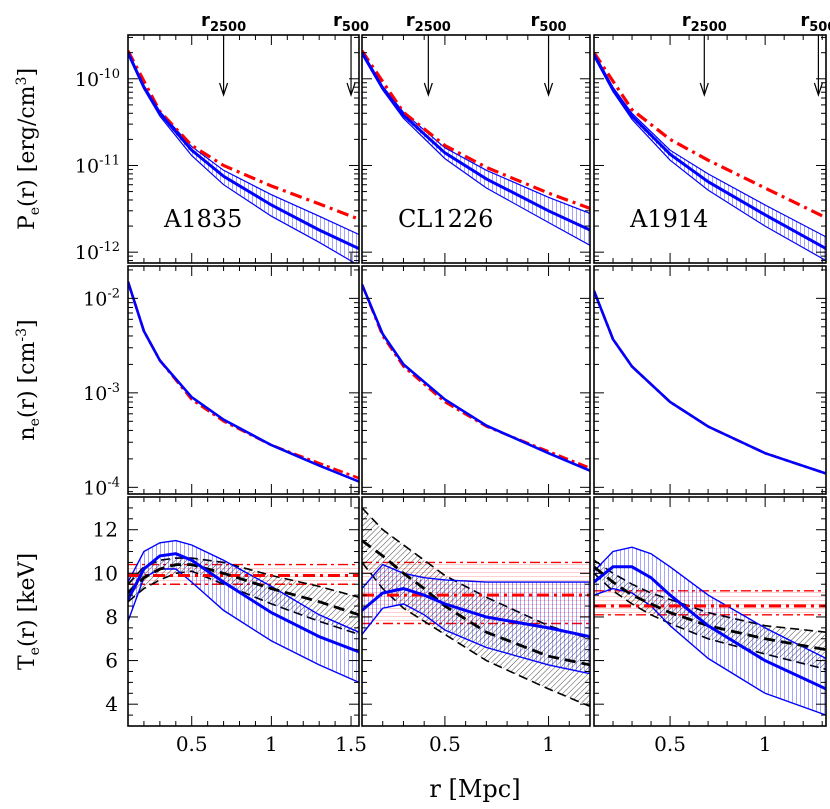 This screenshot has height=809, width=830. I want to click on y-axis-label: ne(r) [cm-3], so click(28, 379).